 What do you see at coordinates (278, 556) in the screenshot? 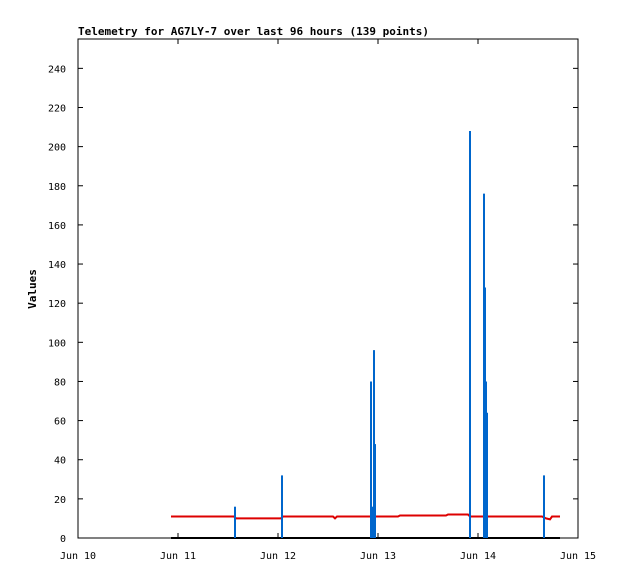
I see `x-tick-label: Jun 12` at bounding box center [278, 556].